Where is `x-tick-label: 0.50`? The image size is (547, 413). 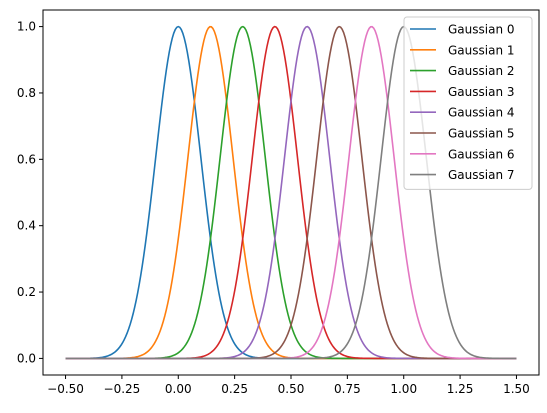 x-tick-label: 0.50 is located at coordinates (291, 389).